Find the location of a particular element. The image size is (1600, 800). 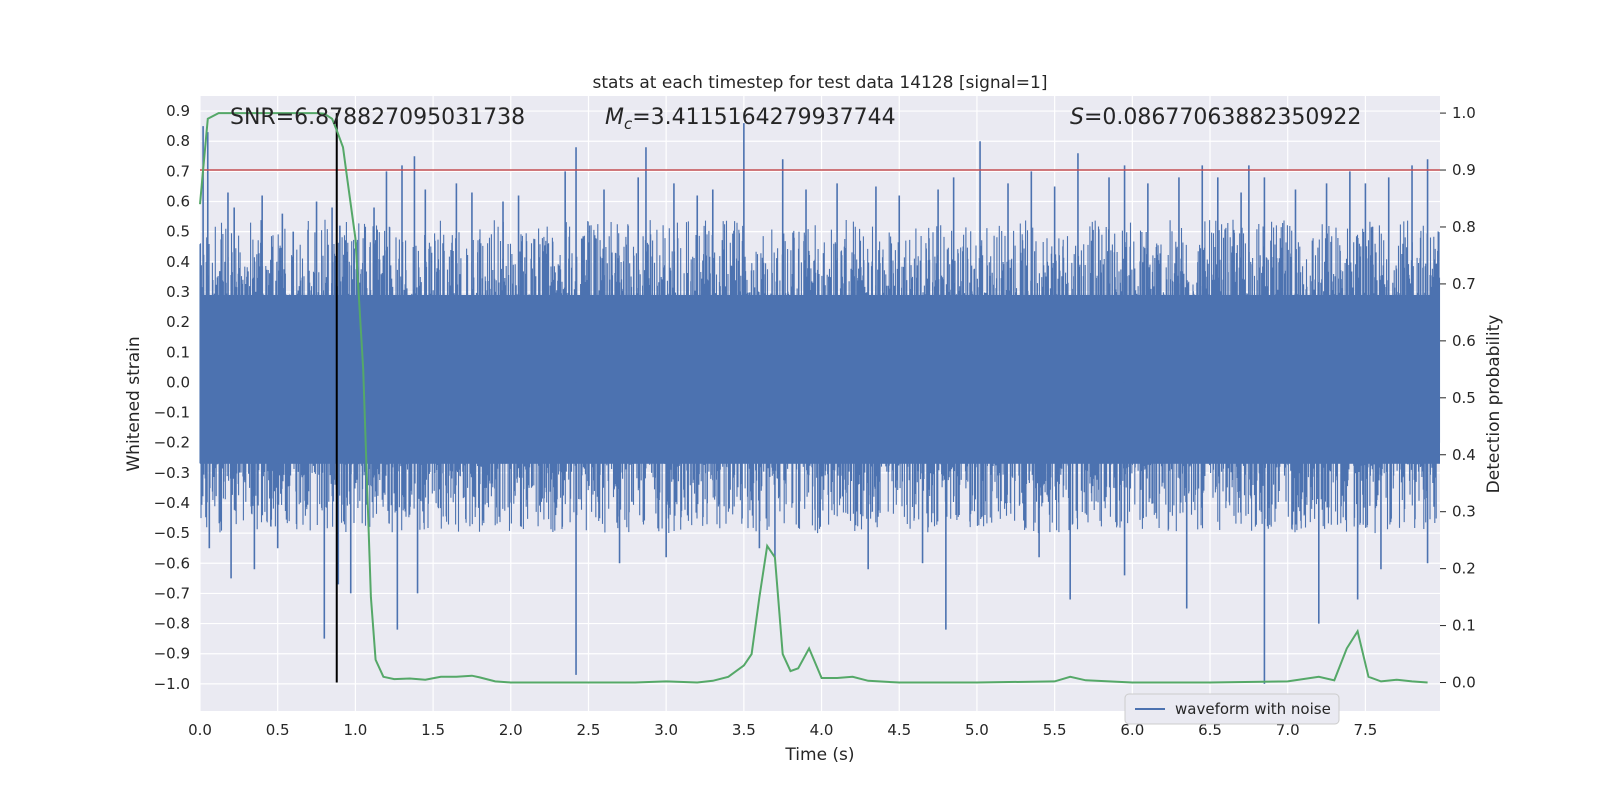

y-tick-label: −0.5 is located at coordinates (172, 533).